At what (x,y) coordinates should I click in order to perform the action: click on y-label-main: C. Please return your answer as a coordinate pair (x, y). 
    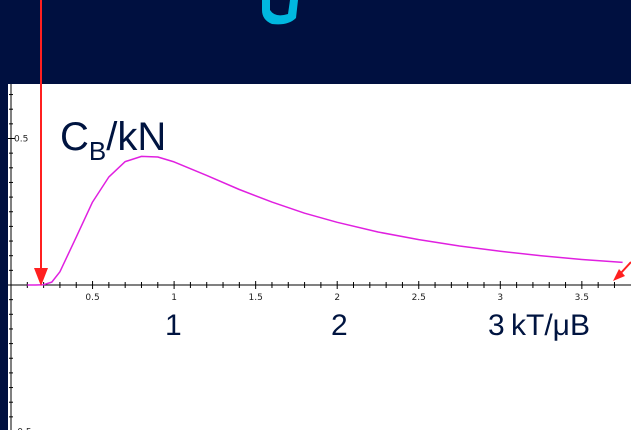
    Looking at the image, I should click on (74, 137).